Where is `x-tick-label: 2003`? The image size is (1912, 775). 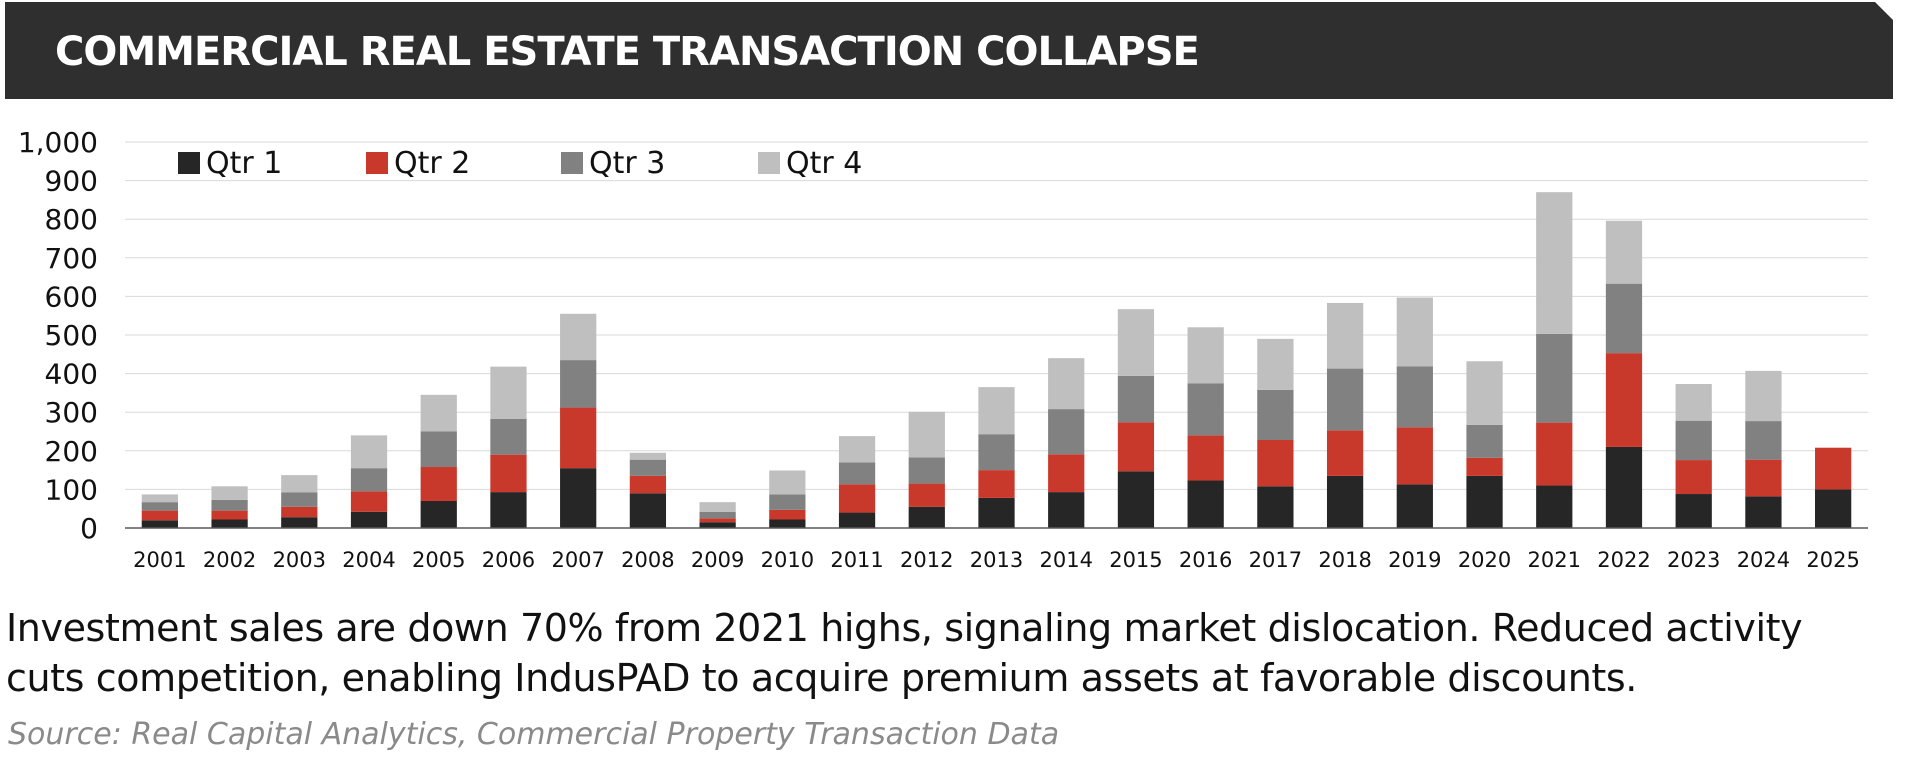 x-tick-label: 2003 is located at coordinates (299, 560).